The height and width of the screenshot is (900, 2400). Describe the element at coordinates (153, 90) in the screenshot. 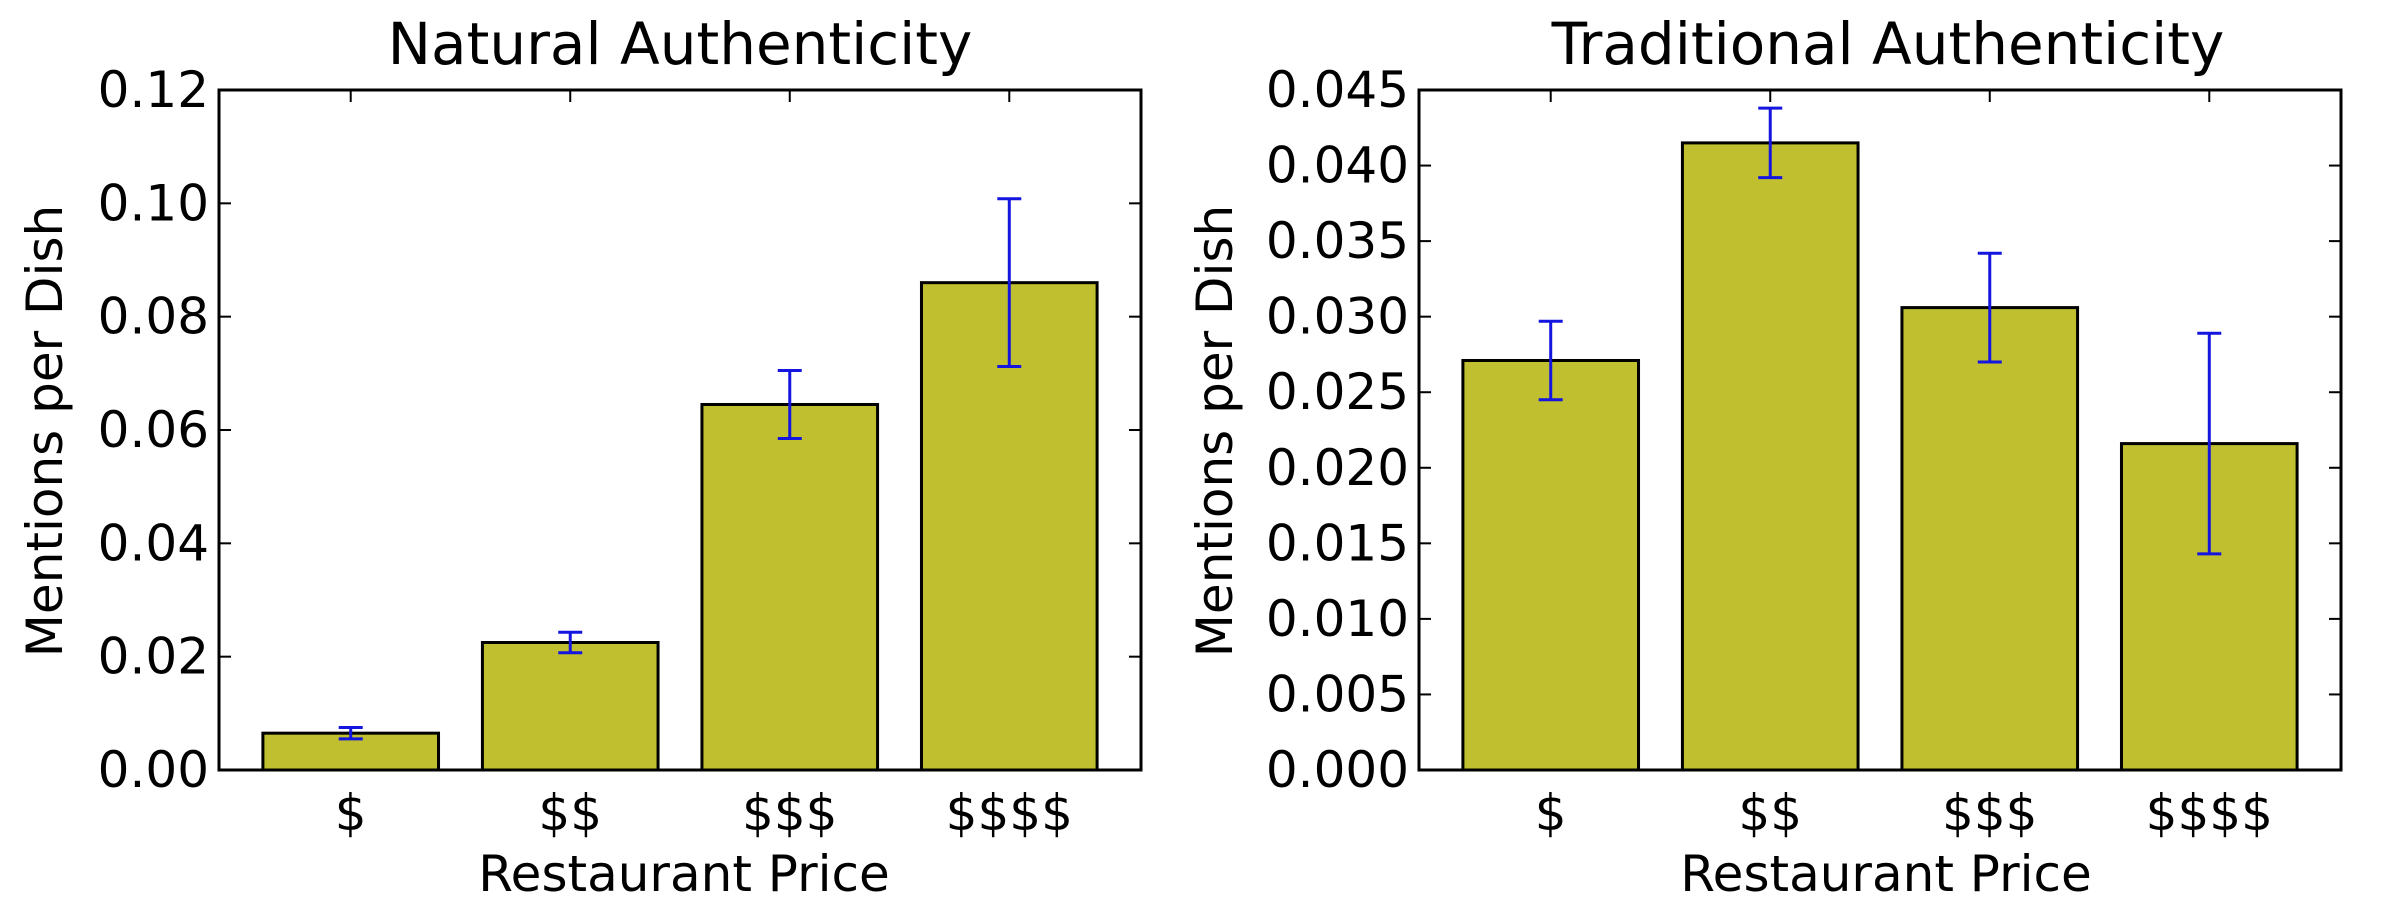

I see `y-tick-label: 0.12` at that location.